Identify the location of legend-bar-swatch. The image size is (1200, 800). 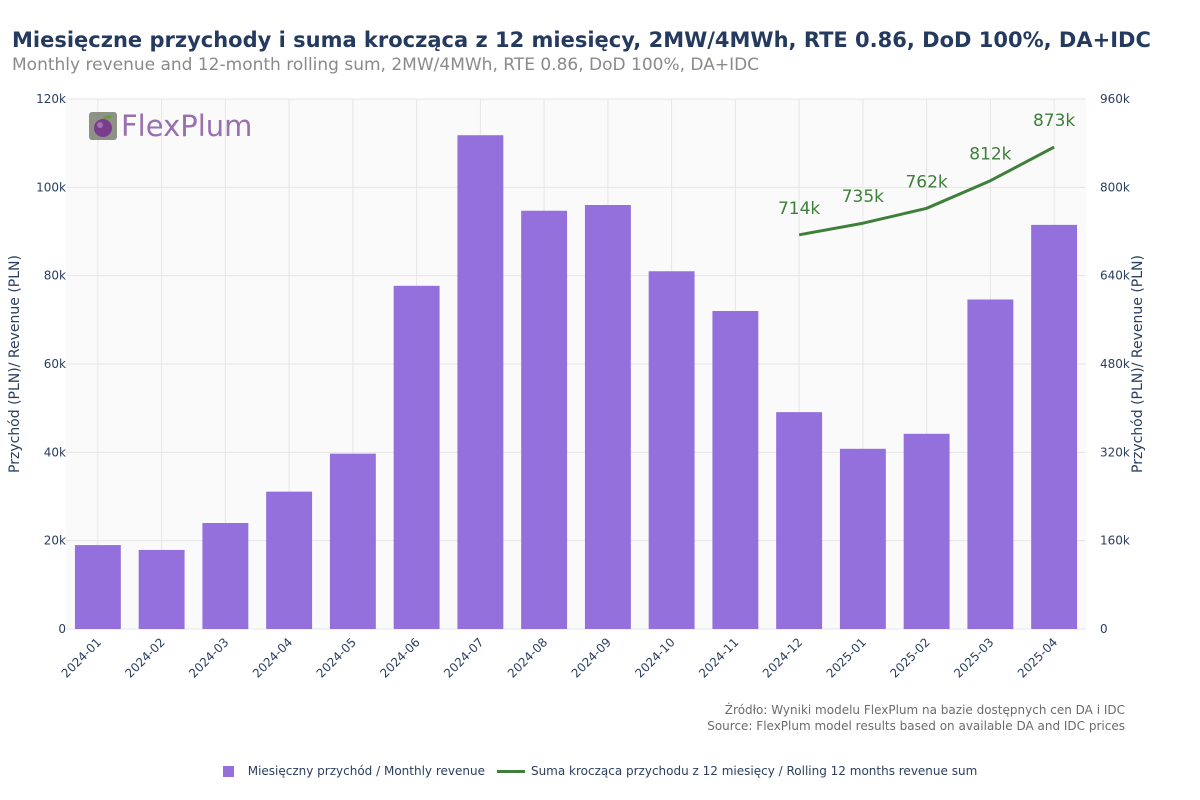
(228, 771).